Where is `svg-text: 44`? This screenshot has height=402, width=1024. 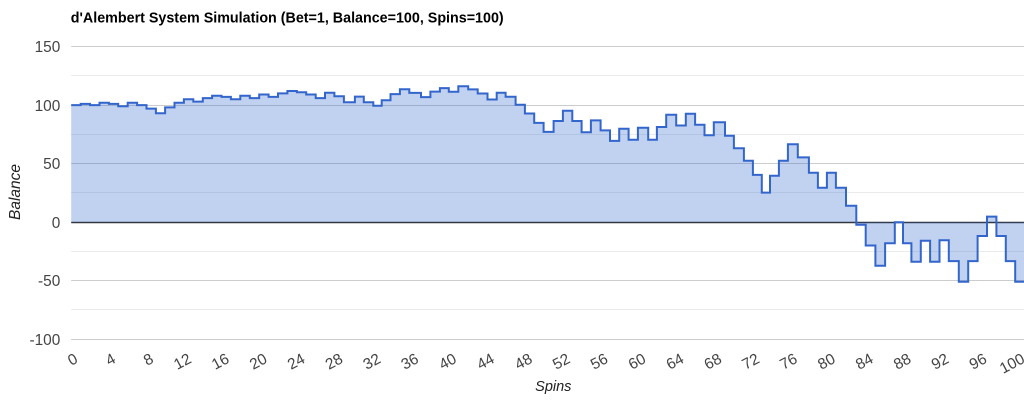 svg-text: 44 is located at coordinates (485, 361).